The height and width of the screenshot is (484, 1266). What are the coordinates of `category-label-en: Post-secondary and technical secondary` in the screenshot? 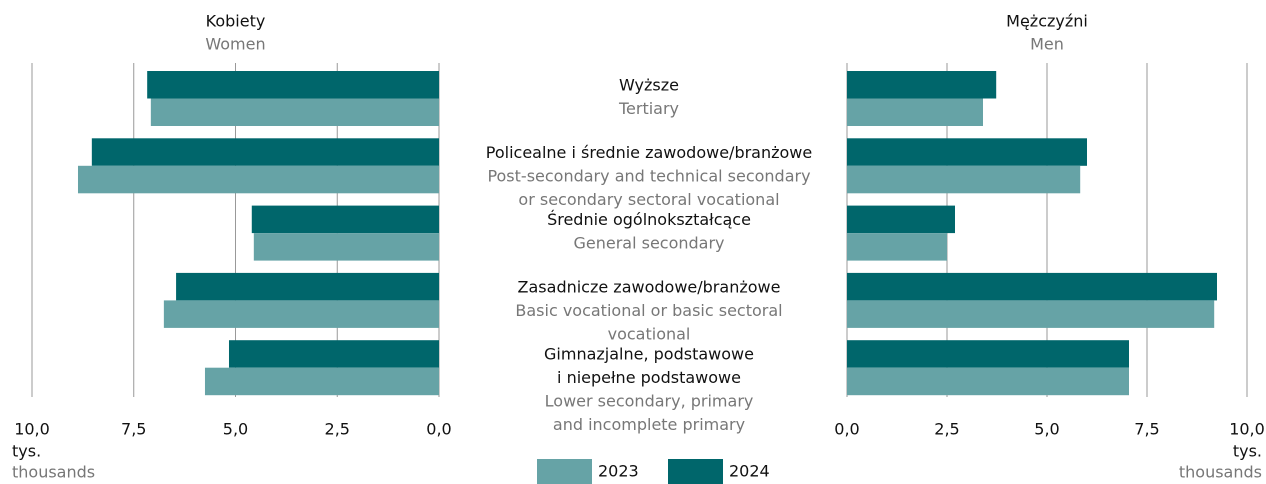 It's located at (648, 175).